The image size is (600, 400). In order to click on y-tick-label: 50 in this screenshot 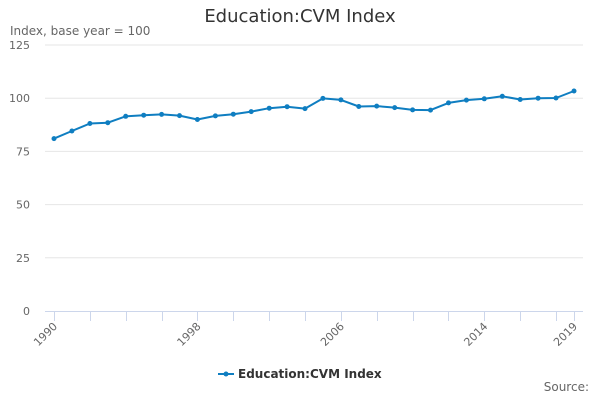, I will do `click(23, 205)`.